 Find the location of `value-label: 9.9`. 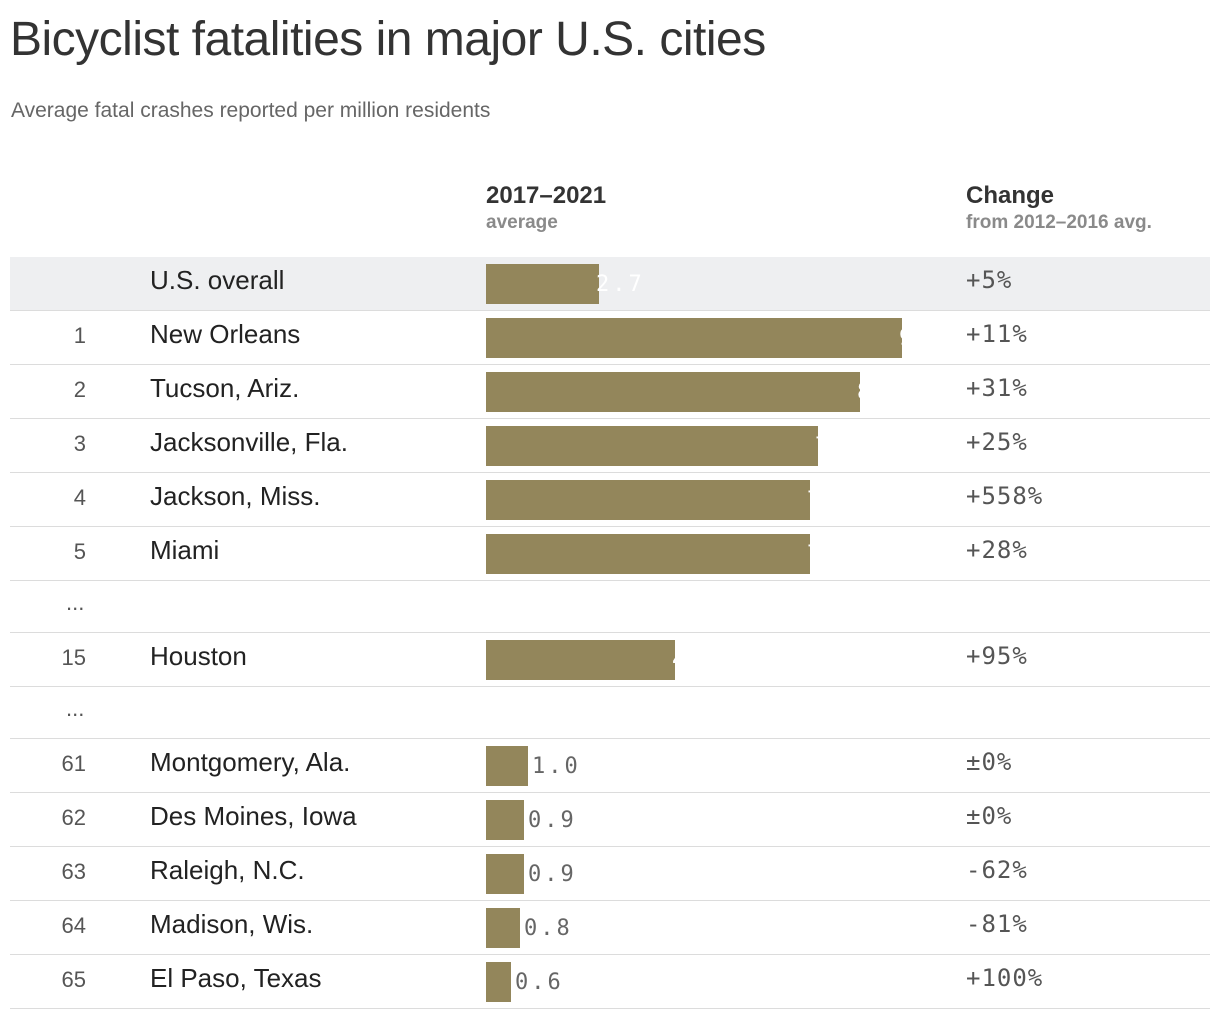

value-label: 9.9 is located at coordinates (923, 338).